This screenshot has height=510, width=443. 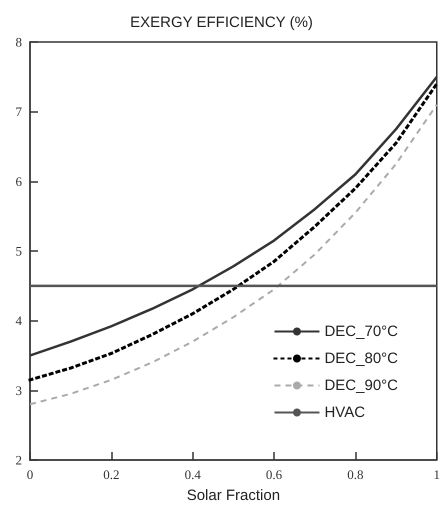 What do you see at coordinates (19, 460) in the screenshot?
I see `y-tick-label: 2` at bounding box center [19, 460].